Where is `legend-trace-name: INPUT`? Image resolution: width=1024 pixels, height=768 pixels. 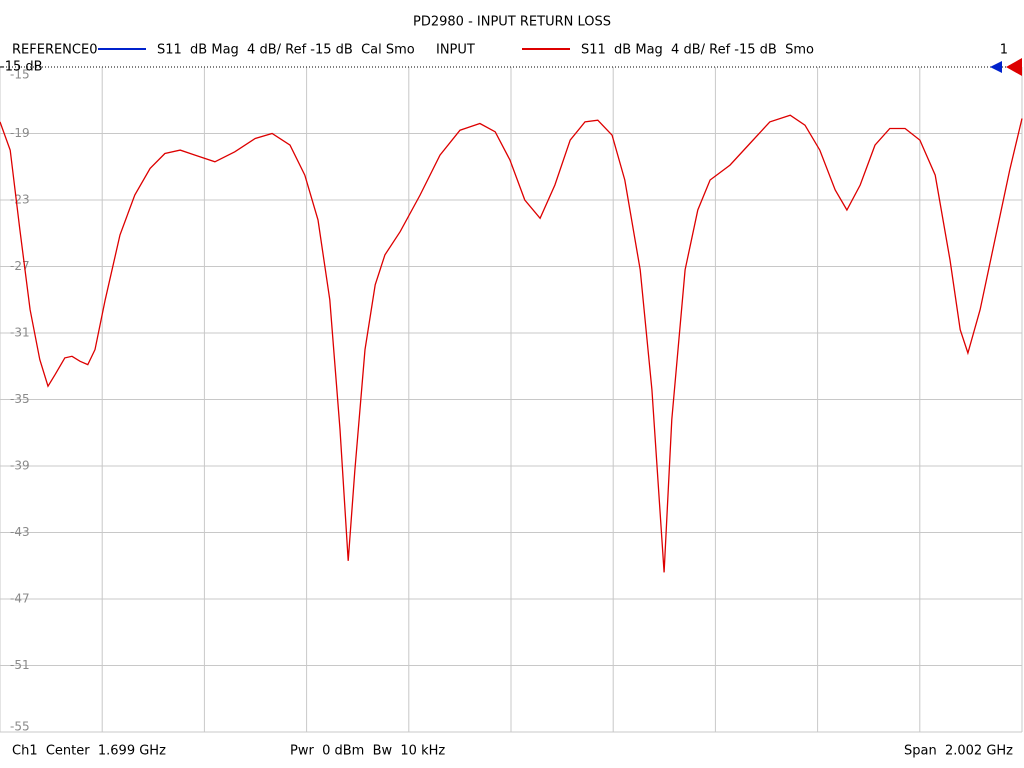
legend-trace-name: INPUT is located at coordinates (455, 50).